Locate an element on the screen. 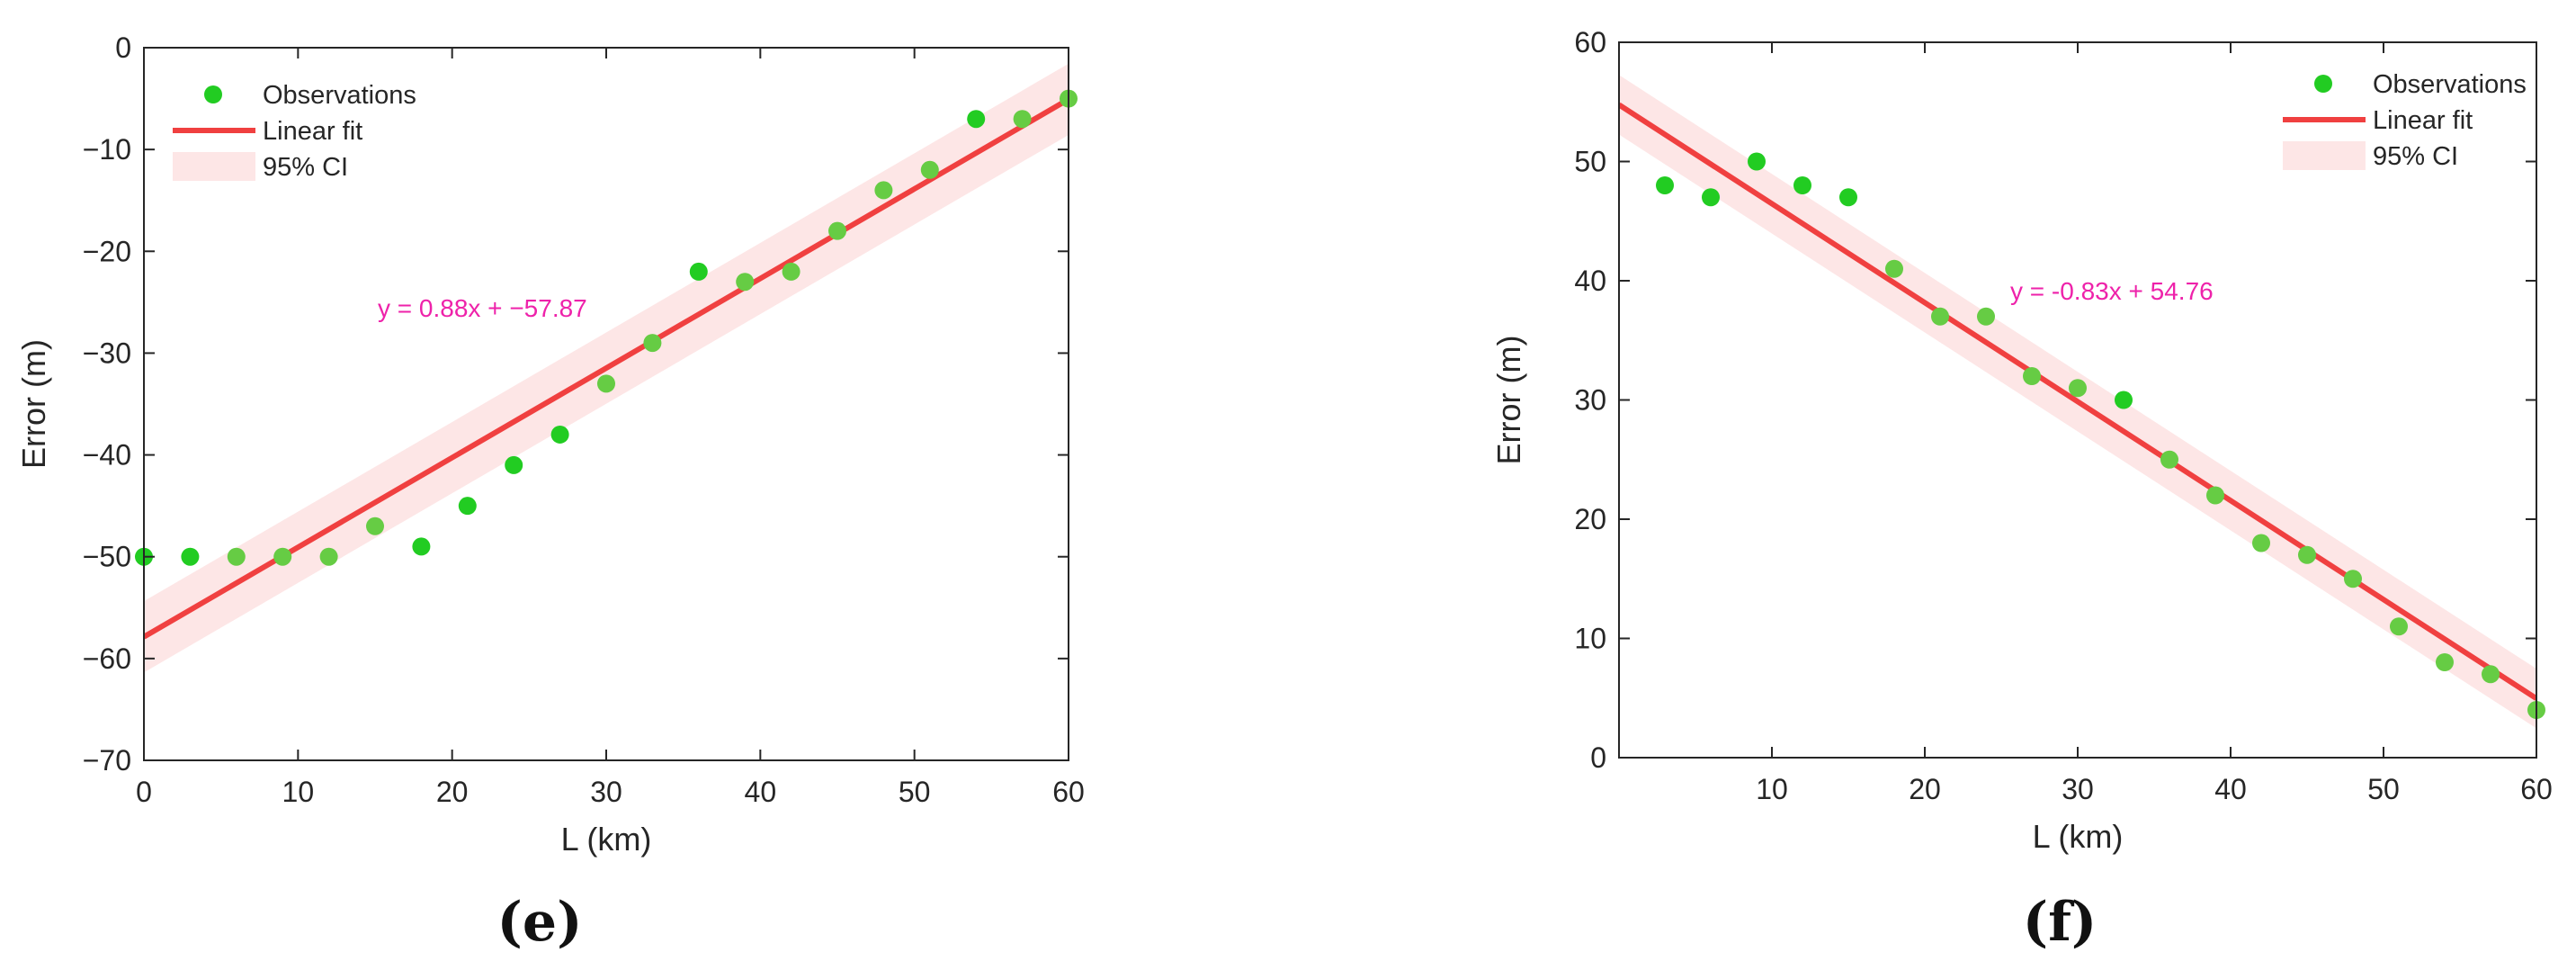  y-tick-label: 50 is located at coordinates (1590, 162).